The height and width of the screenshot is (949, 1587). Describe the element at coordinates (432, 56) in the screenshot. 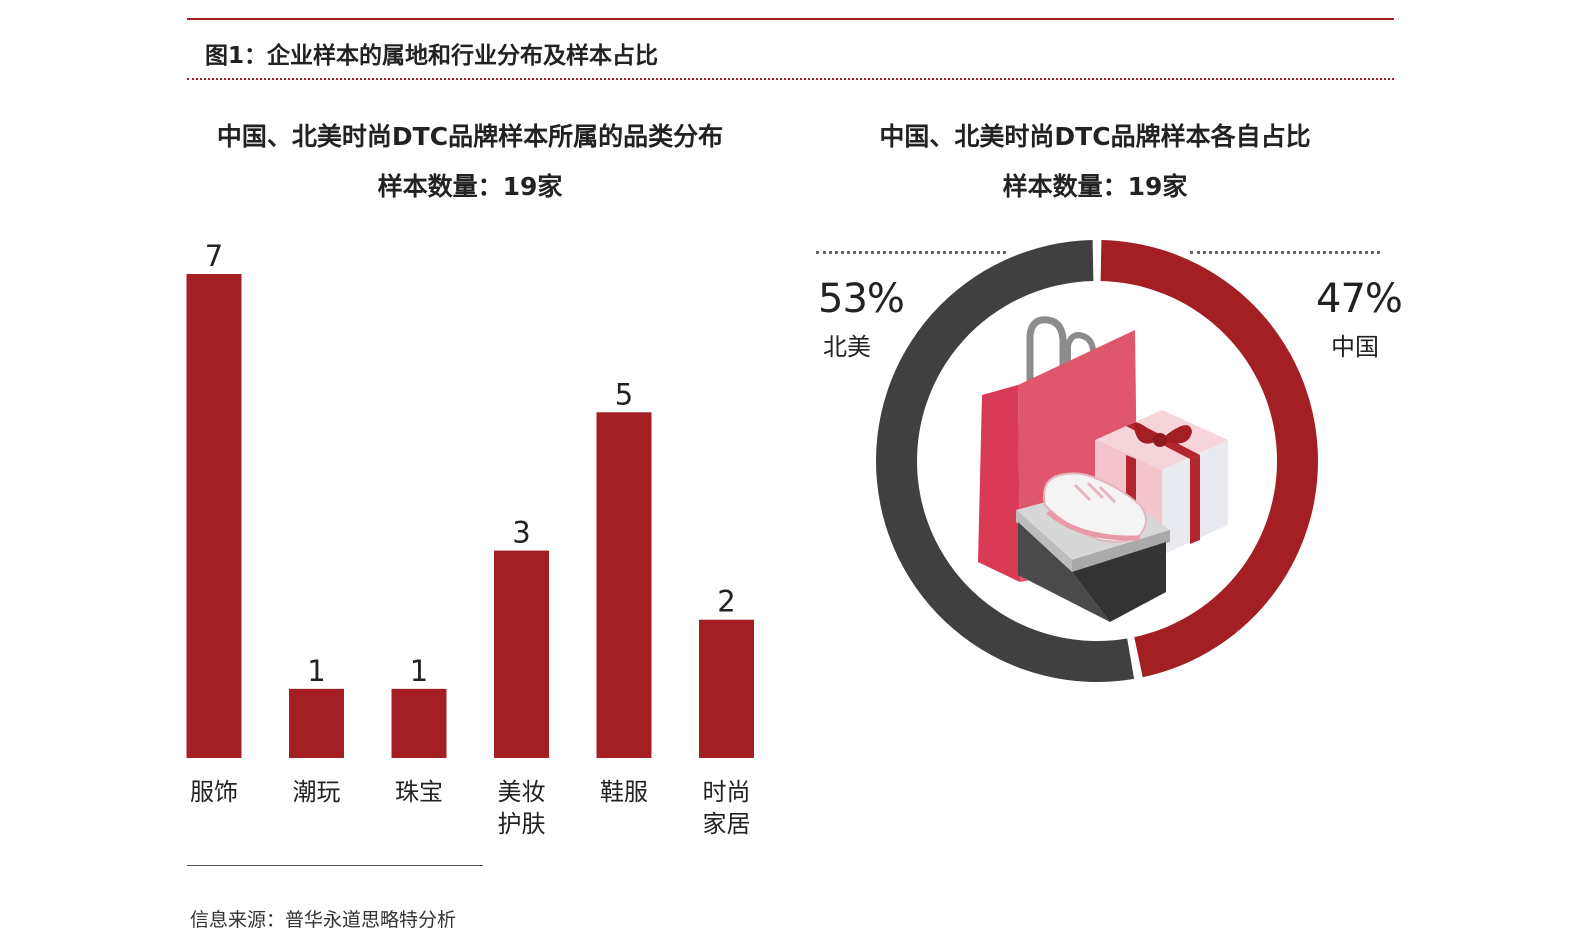

I see `figure-title: 图1：企业样本的属地和行业分布及样本占比` at that location.